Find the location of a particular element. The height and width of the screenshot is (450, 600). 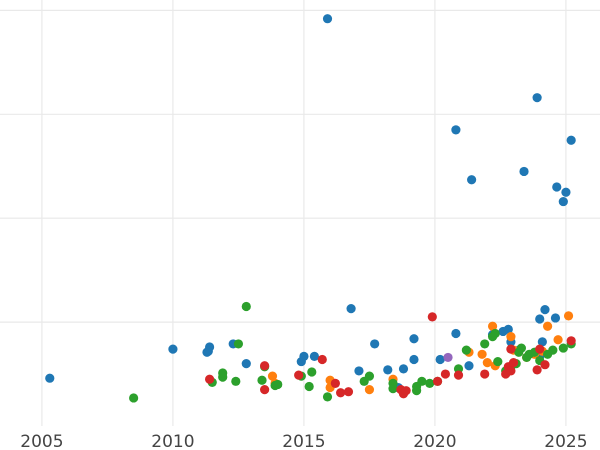

x-tick-label: 2005 is located at coordinates (41, 441).